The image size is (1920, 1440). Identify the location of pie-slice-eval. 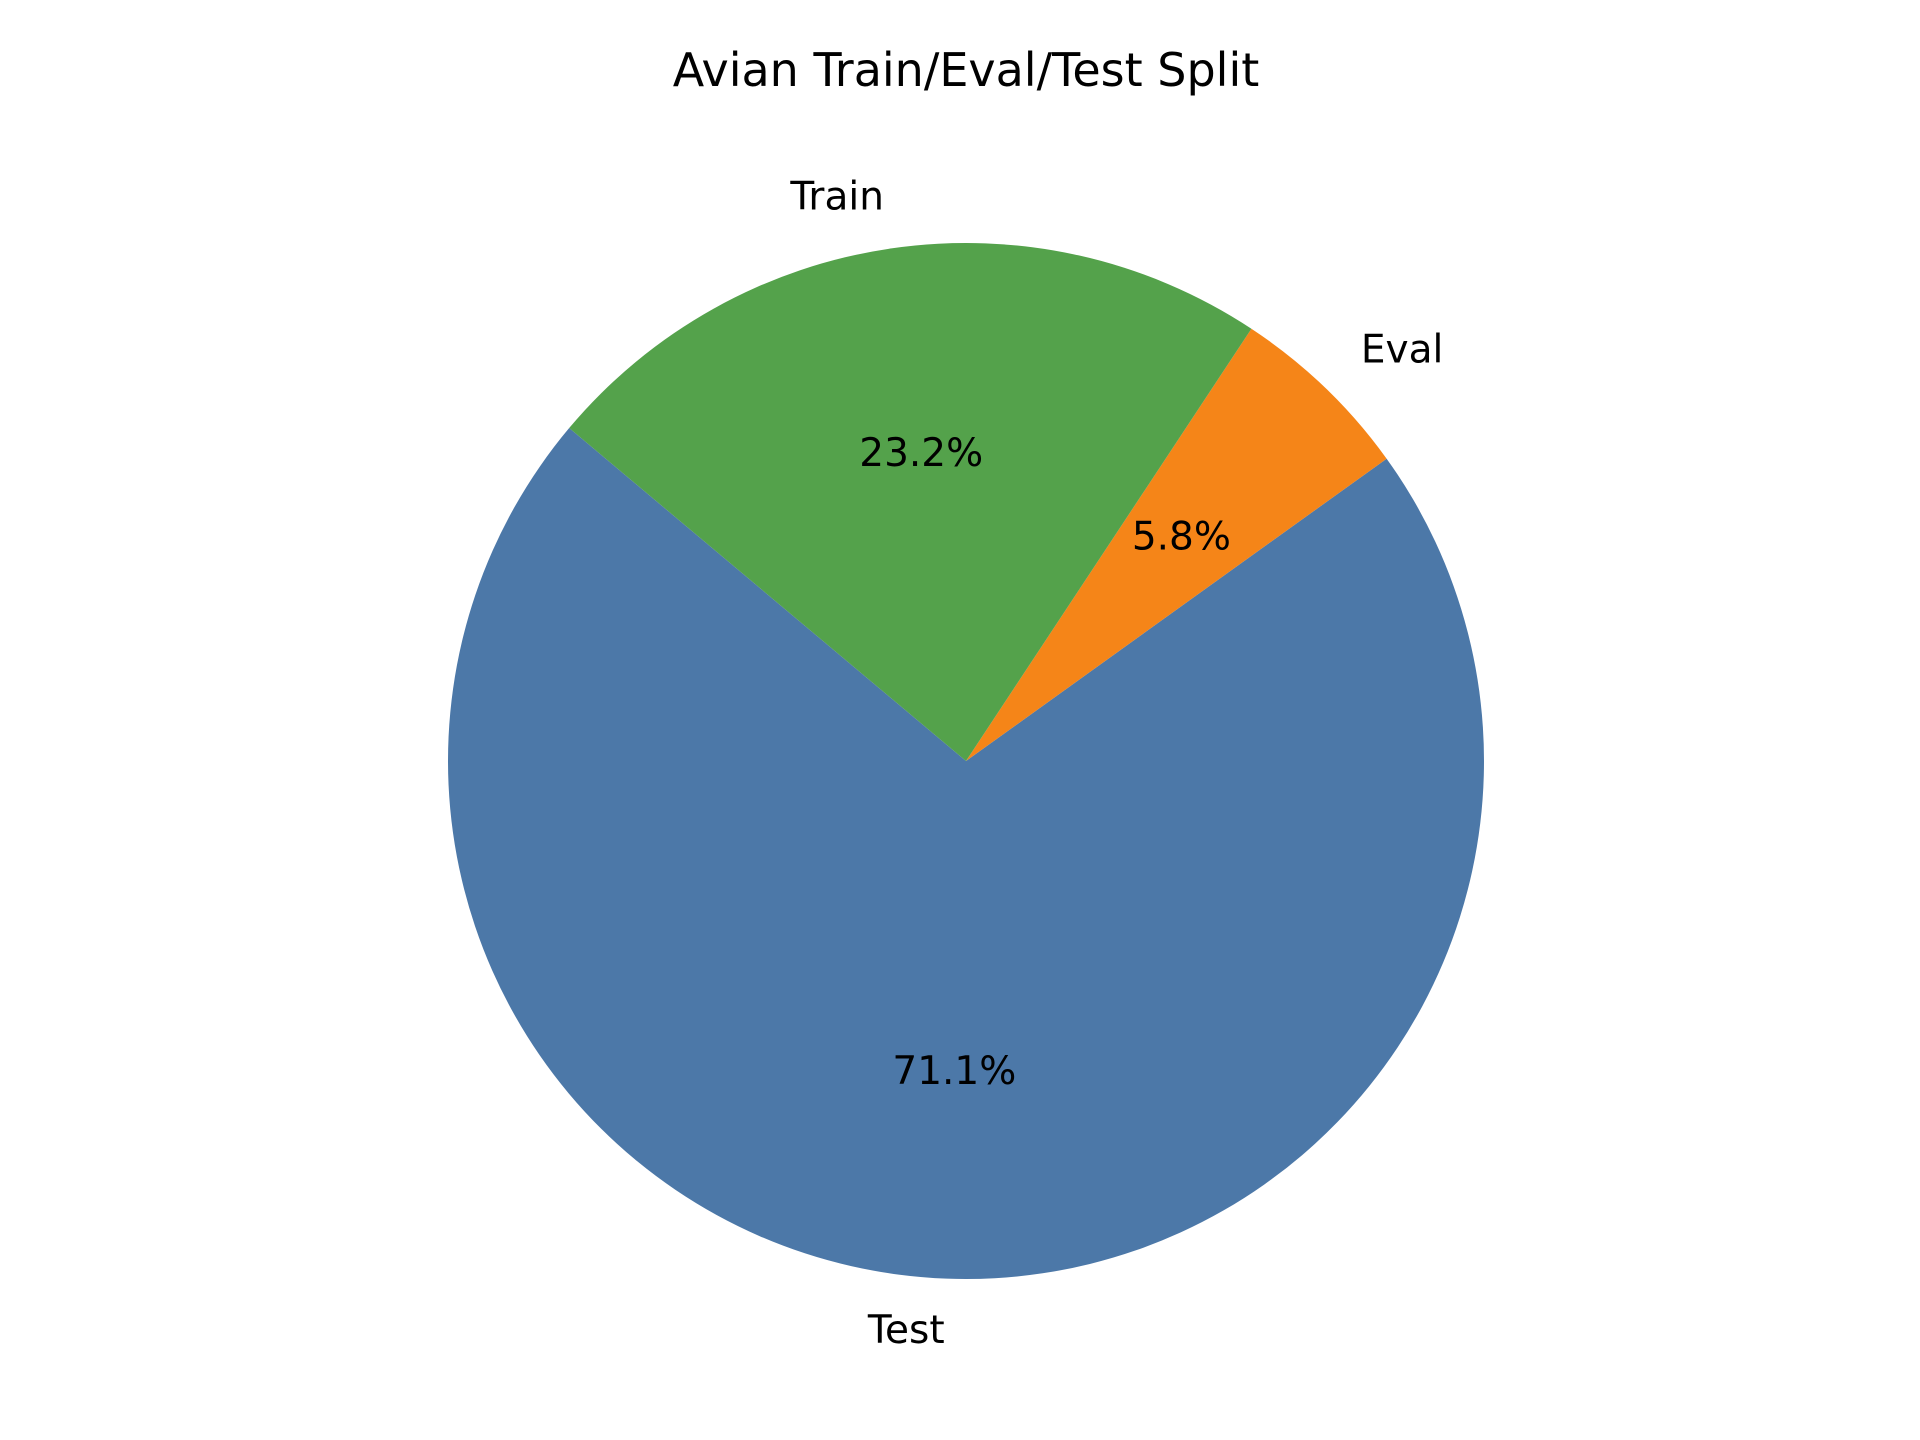
(1176, 544).